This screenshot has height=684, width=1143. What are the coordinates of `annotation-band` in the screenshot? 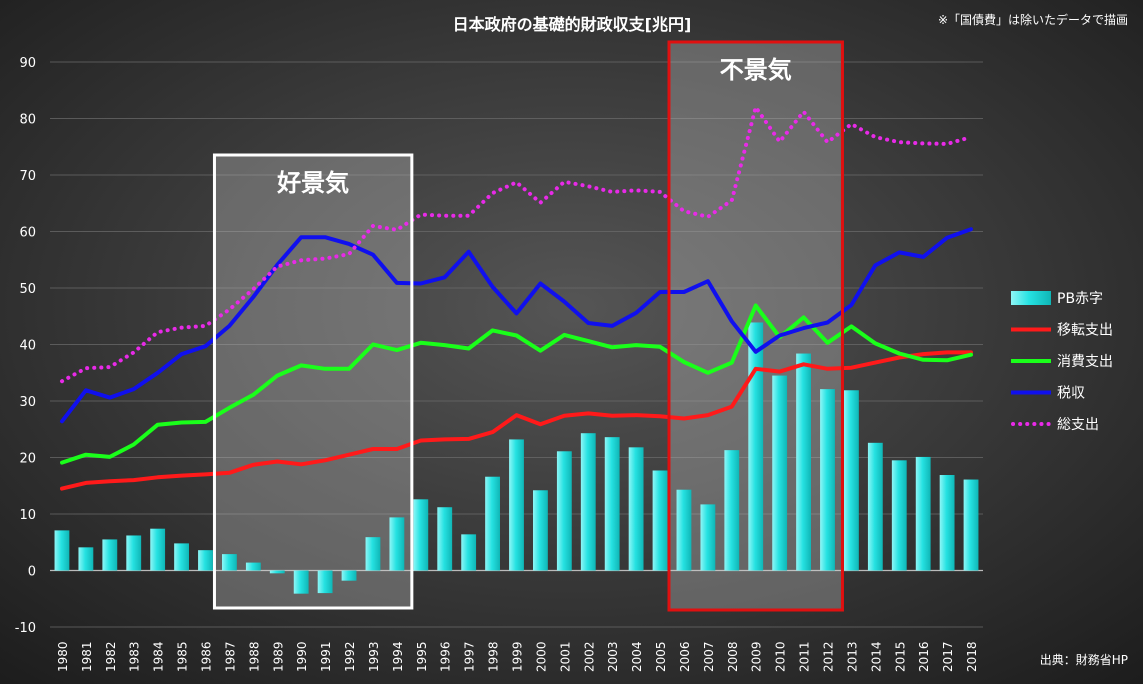 It's located at (313, 381).